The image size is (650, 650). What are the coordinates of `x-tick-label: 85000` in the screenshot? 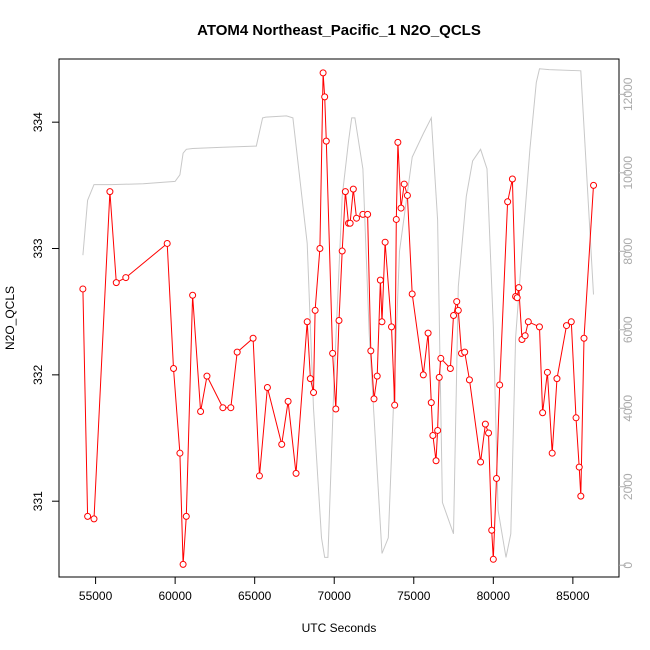 It's located at (573, 596).